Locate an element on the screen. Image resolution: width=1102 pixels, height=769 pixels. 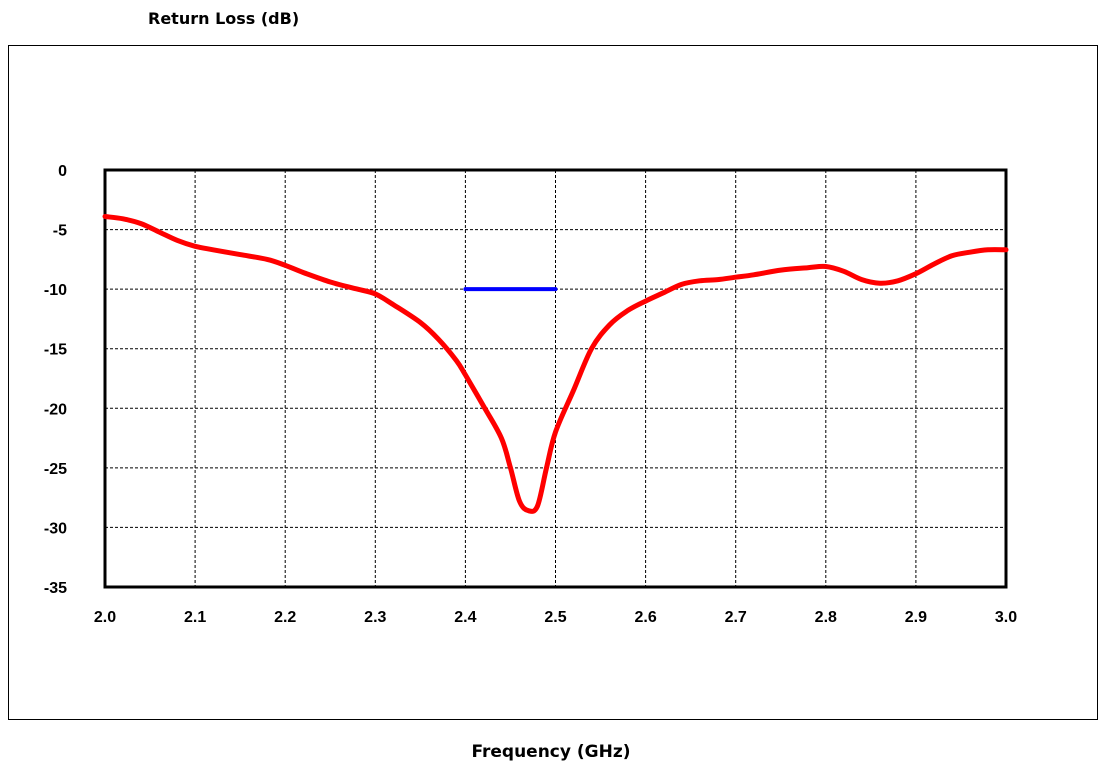
y-tick-label: -10 is located at coordinates (55, 290).